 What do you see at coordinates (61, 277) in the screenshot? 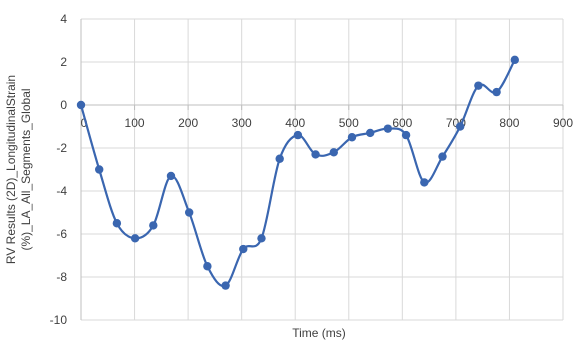
I see `y-tick-label: -8` at bounding box center [61, 277].